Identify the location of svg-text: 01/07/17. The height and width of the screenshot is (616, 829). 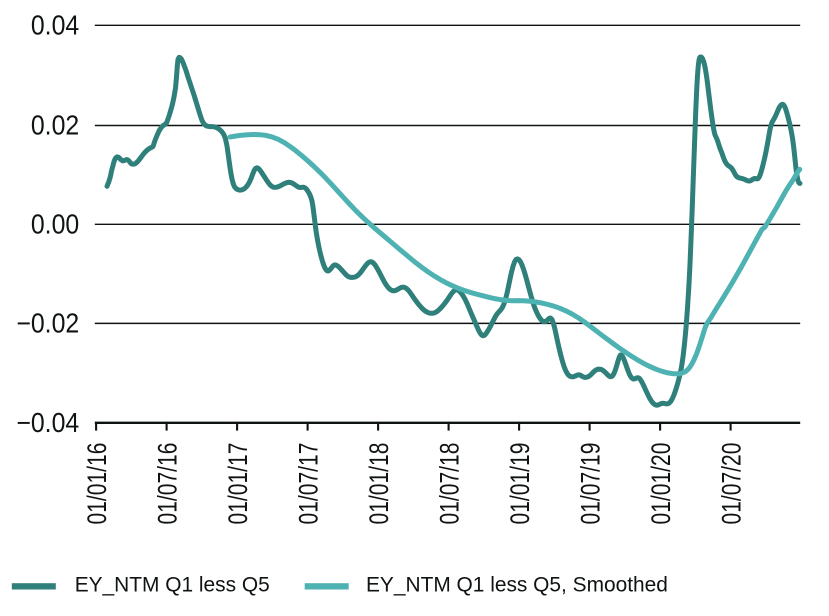
(309, 484).